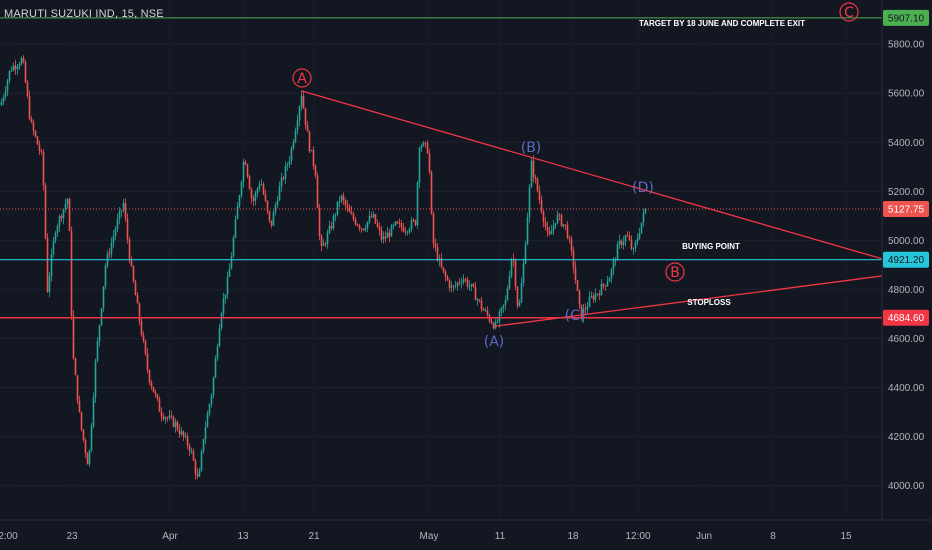 This screenshot has height=550, width=932. I want to click on price-tag-label: 4684.60, so click(906, 318).